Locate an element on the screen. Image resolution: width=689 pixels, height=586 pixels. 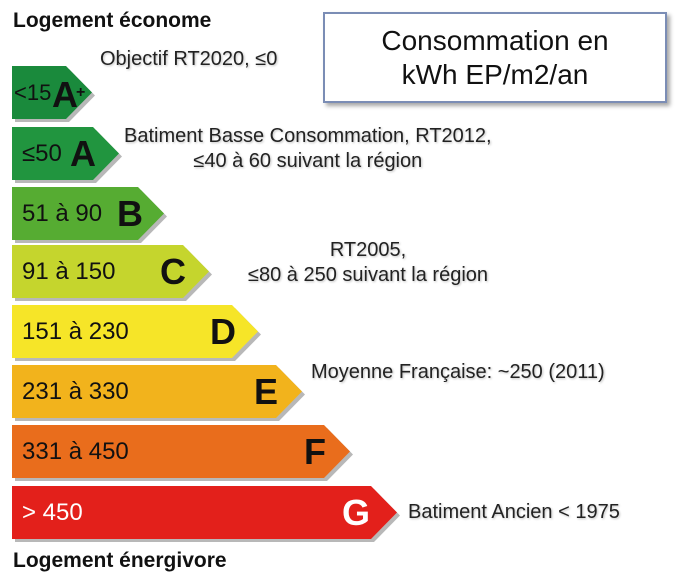
energy-class-letter-suffix: + is located at coordinates (81, 92).